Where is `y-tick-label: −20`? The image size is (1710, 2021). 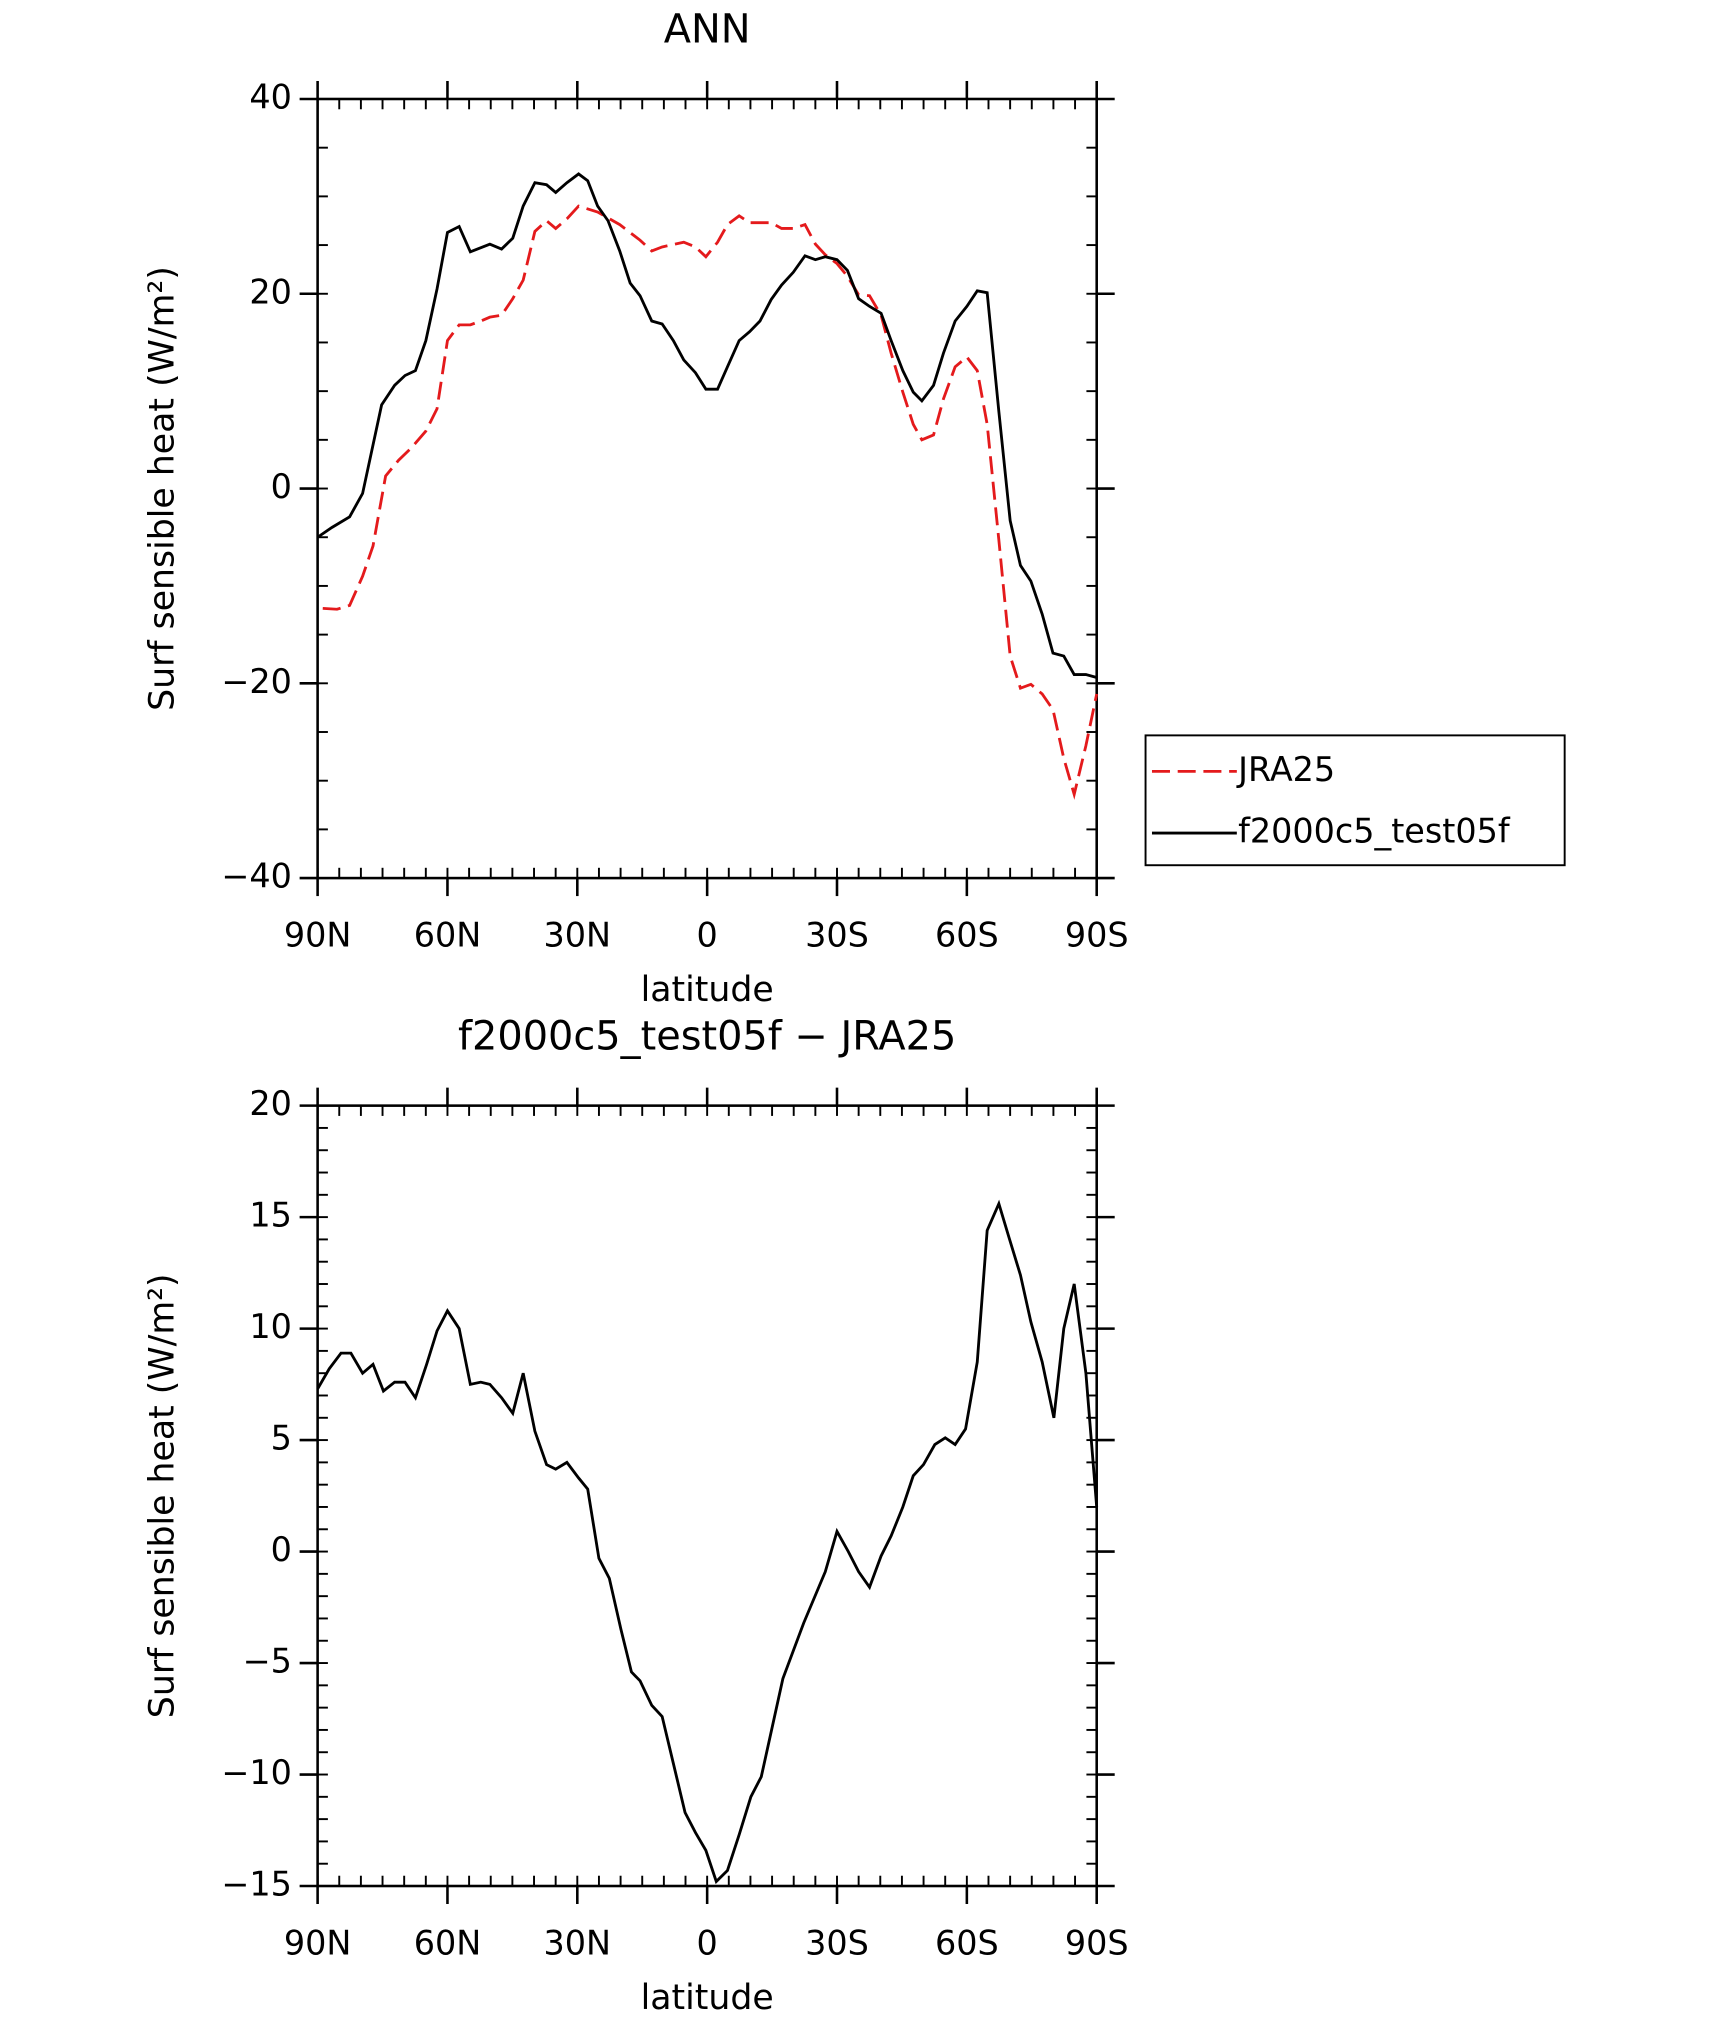
y-tick-label: −20 is located at coordinates (256, 681).